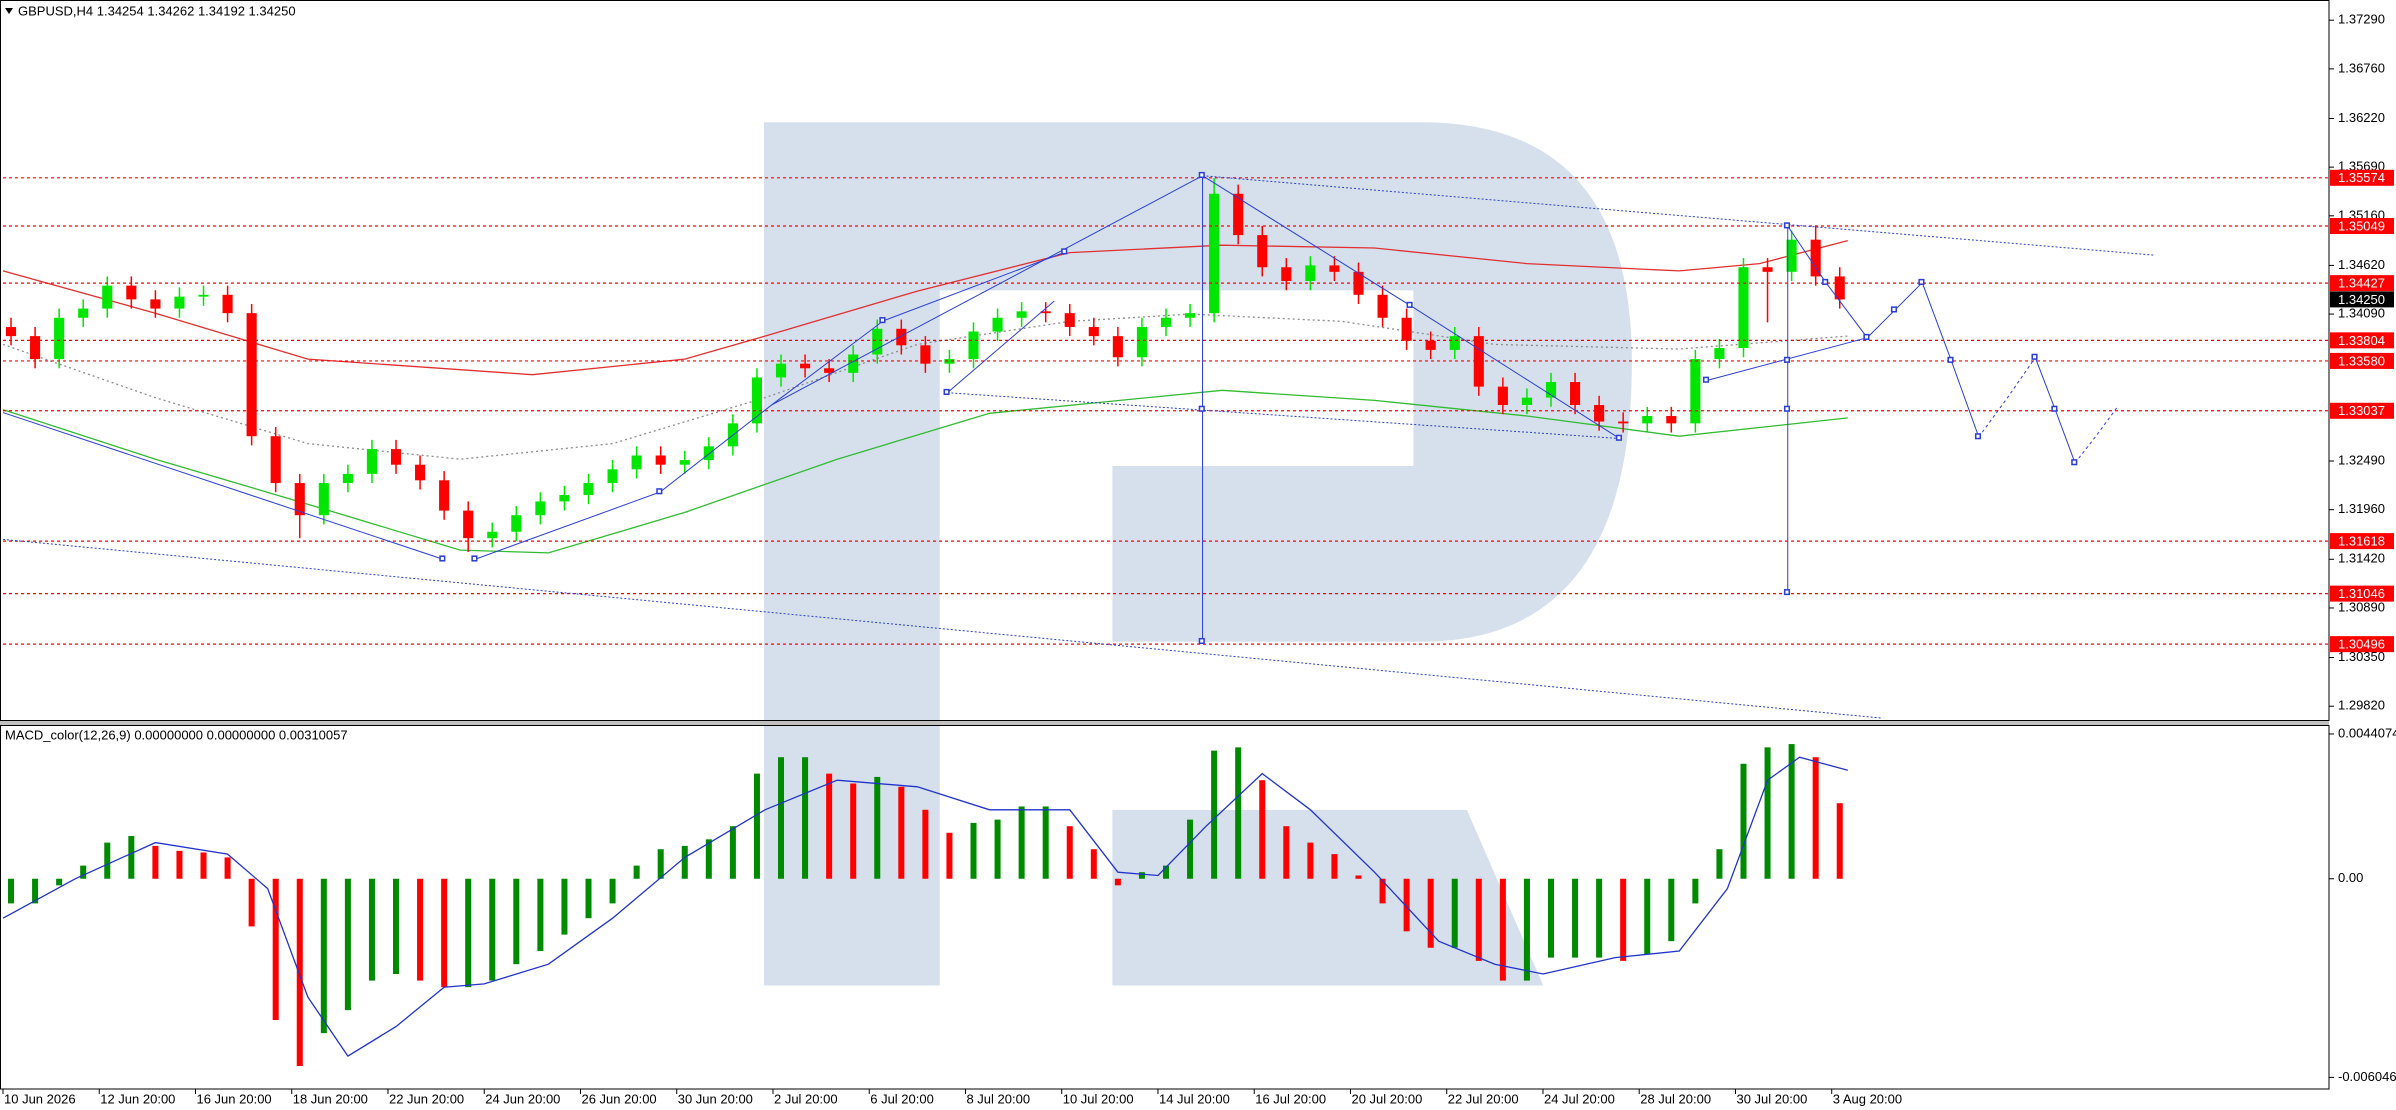 This screenshot has width=2396, height=1110. Describe the element at coordinates (1771, 1098) in the screenshot. I see `x-tick-label: 30 Jul 20:00` at that location.